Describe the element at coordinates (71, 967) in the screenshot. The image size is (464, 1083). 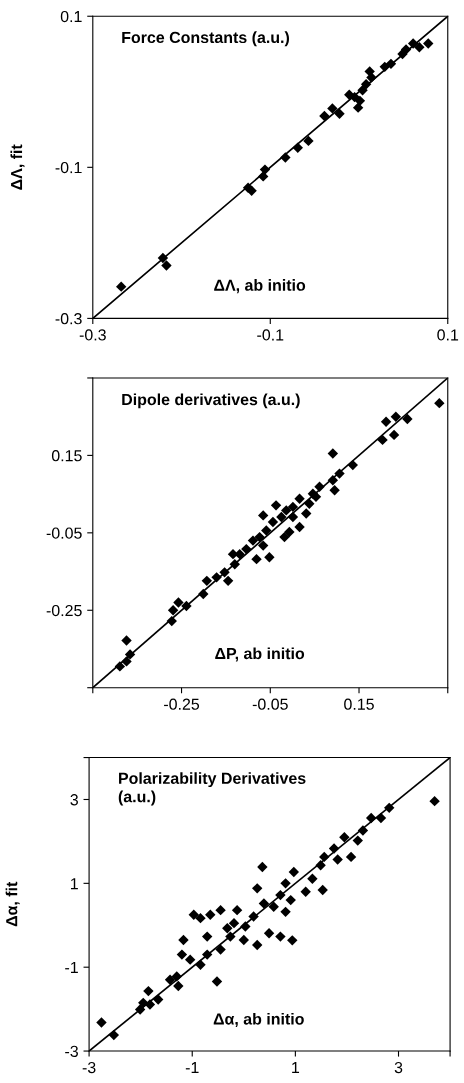
I see `y-tick-label: -1` at that location.